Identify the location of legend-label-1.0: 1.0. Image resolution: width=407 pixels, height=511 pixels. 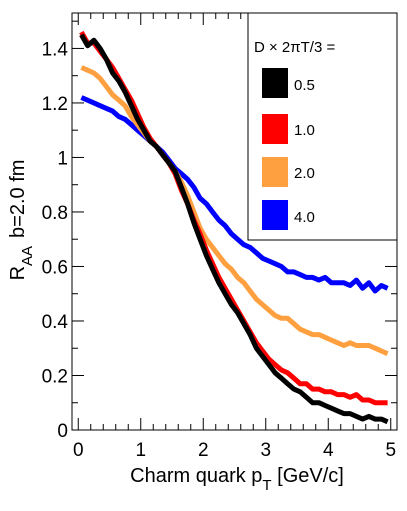
(304, 130).